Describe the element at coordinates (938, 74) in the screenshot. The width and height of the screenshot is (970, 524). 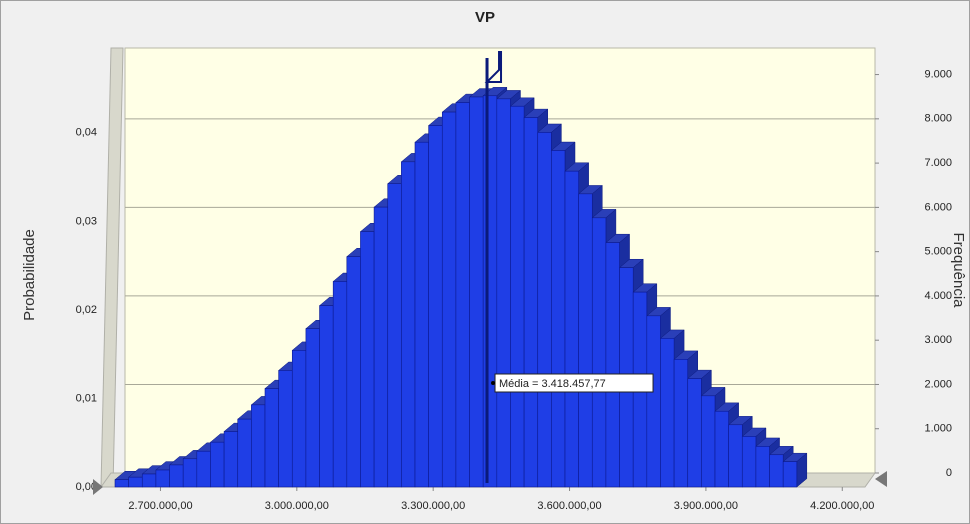
I see `y2-tick-label: 9.000` at that location.